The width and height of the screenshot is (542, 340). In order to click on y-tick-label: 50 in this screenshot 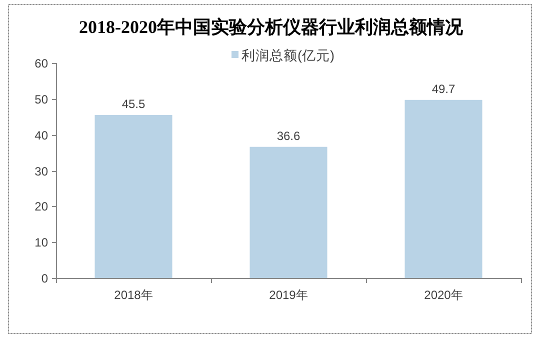, I will do `click(41, 99)`.